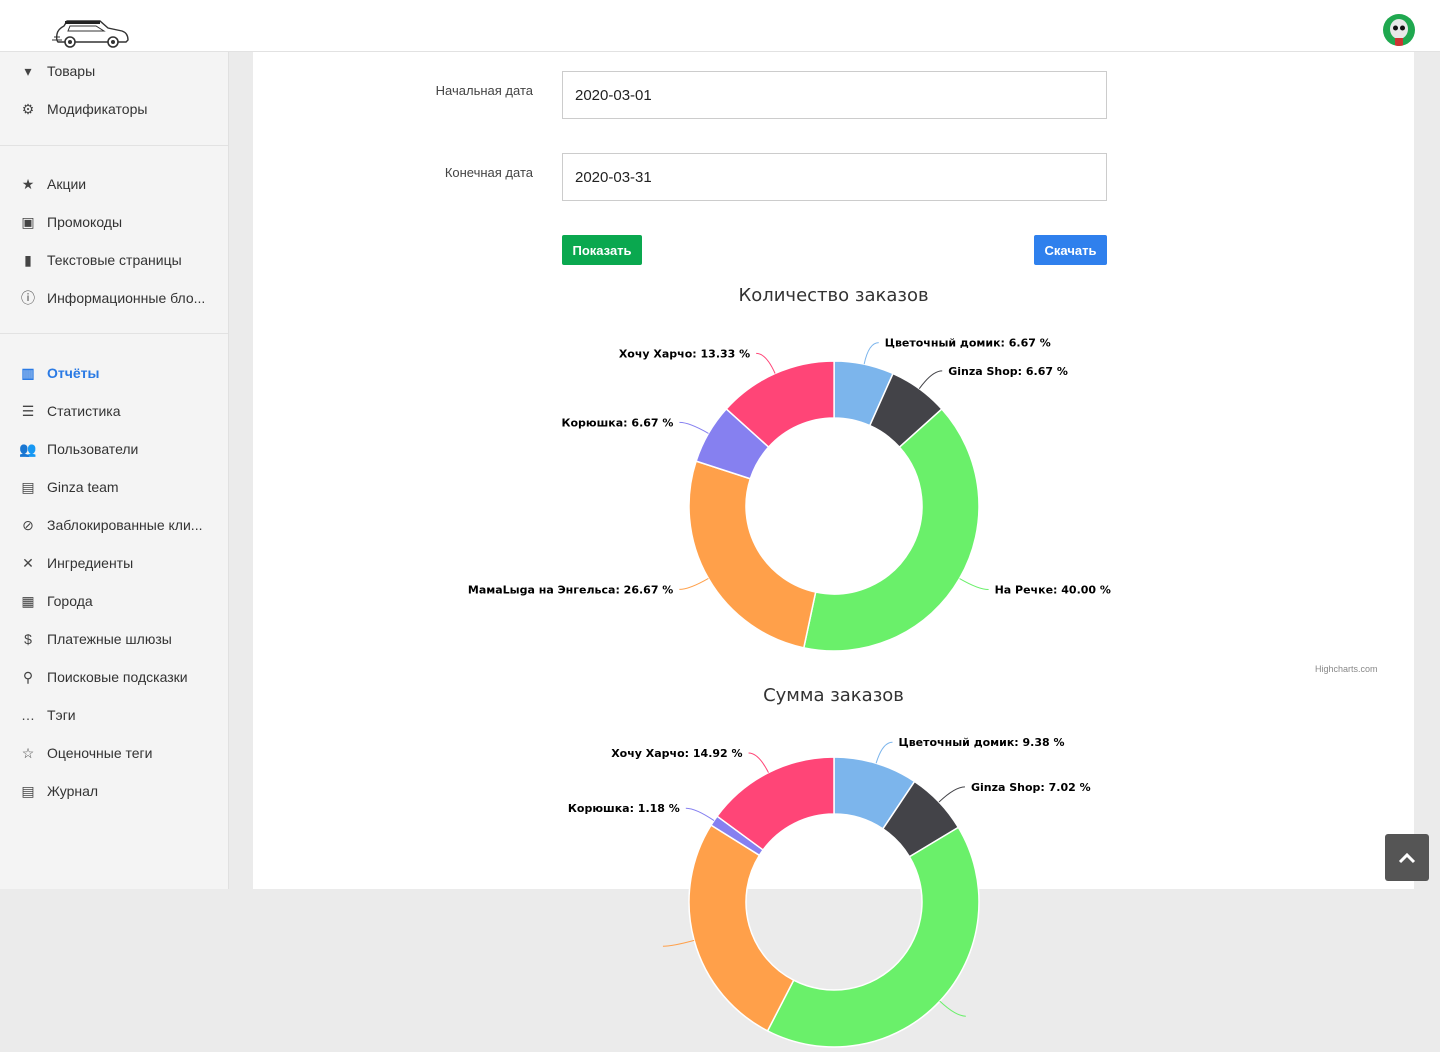 Image resolution: width=1440 pixels, height=1052 pixels. What do you see at coordinates (968, 343) in the screenshot?
I see `data-label: Цветочный домик: 6.67 %` at bounding box center [968, 343].